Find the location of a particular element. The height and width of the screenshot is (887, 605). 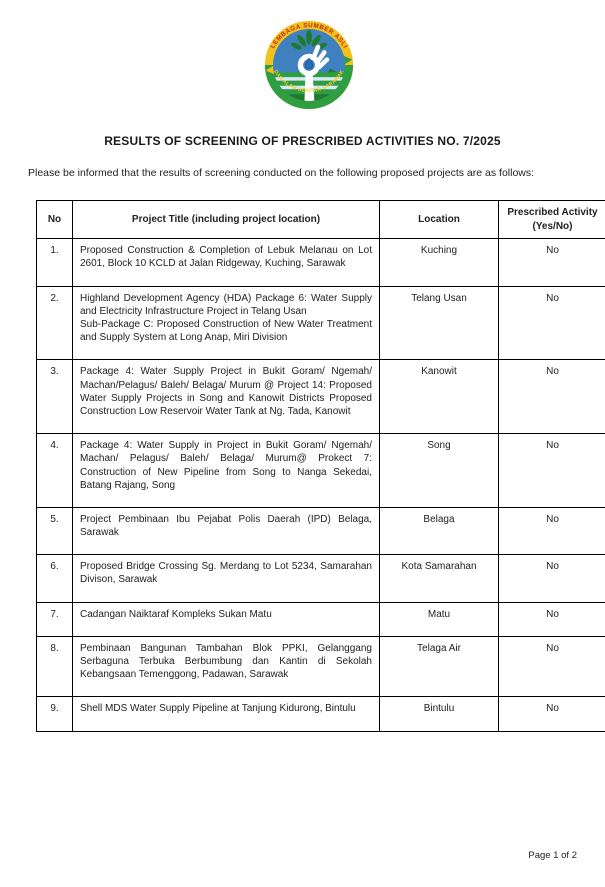

row-number: 1. is located at coordinates (54, 262).